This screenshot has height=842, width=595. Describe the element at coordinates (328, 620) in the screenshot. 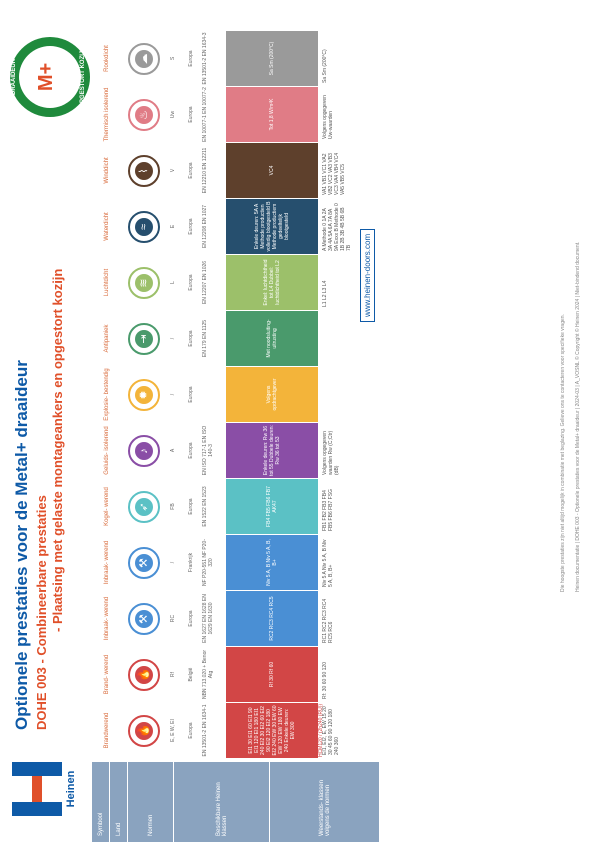

I see `resistance-classes-cell: RC1 RC2 RC3 RC4 RC5 RC6` at that location.